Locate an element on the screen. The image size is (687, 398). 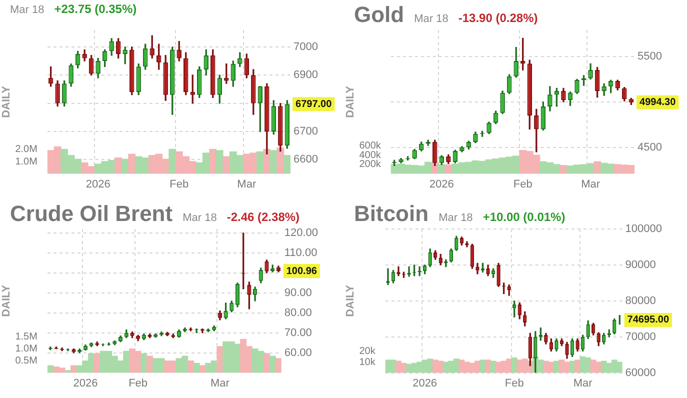
y2-tick-label: 20k is located at coordinates (367, 352).